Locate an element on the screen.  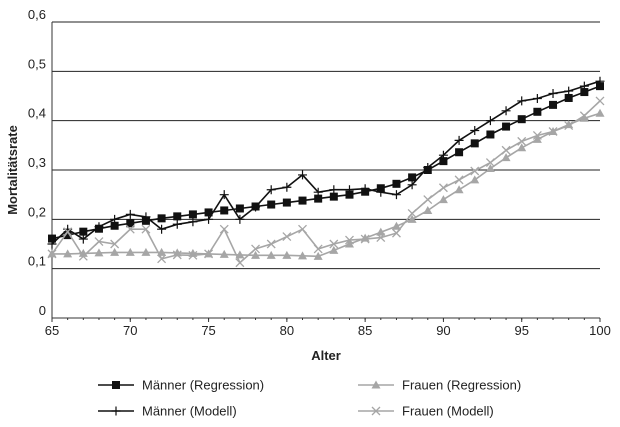
y-ticks: 0 0,1 0,2 0,3 0,4 0,5 0,6 is located at coordinates (37, 162).